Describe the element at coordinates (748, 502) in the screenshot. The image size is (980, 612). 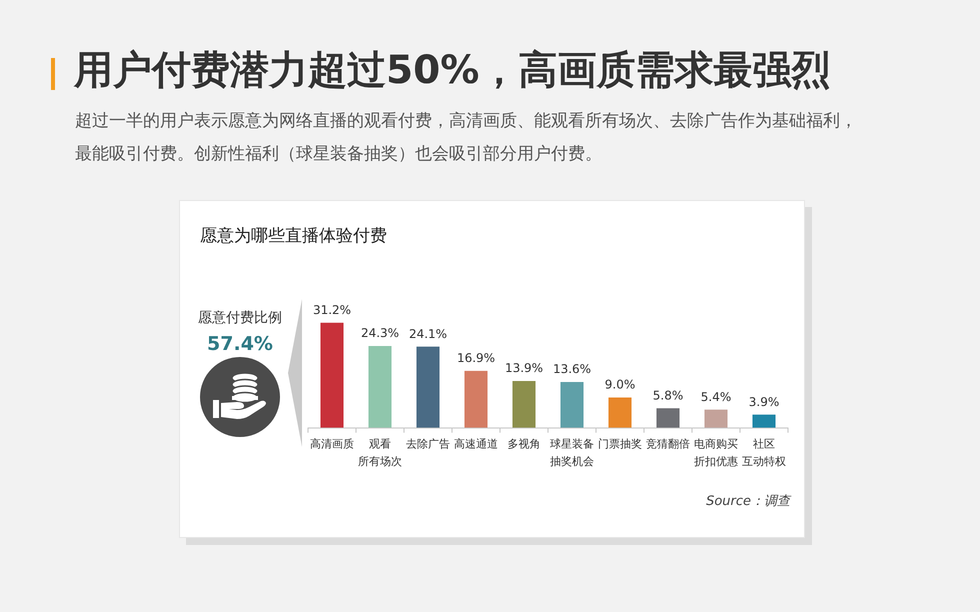
I see `source-note: Source：调查` at that location.